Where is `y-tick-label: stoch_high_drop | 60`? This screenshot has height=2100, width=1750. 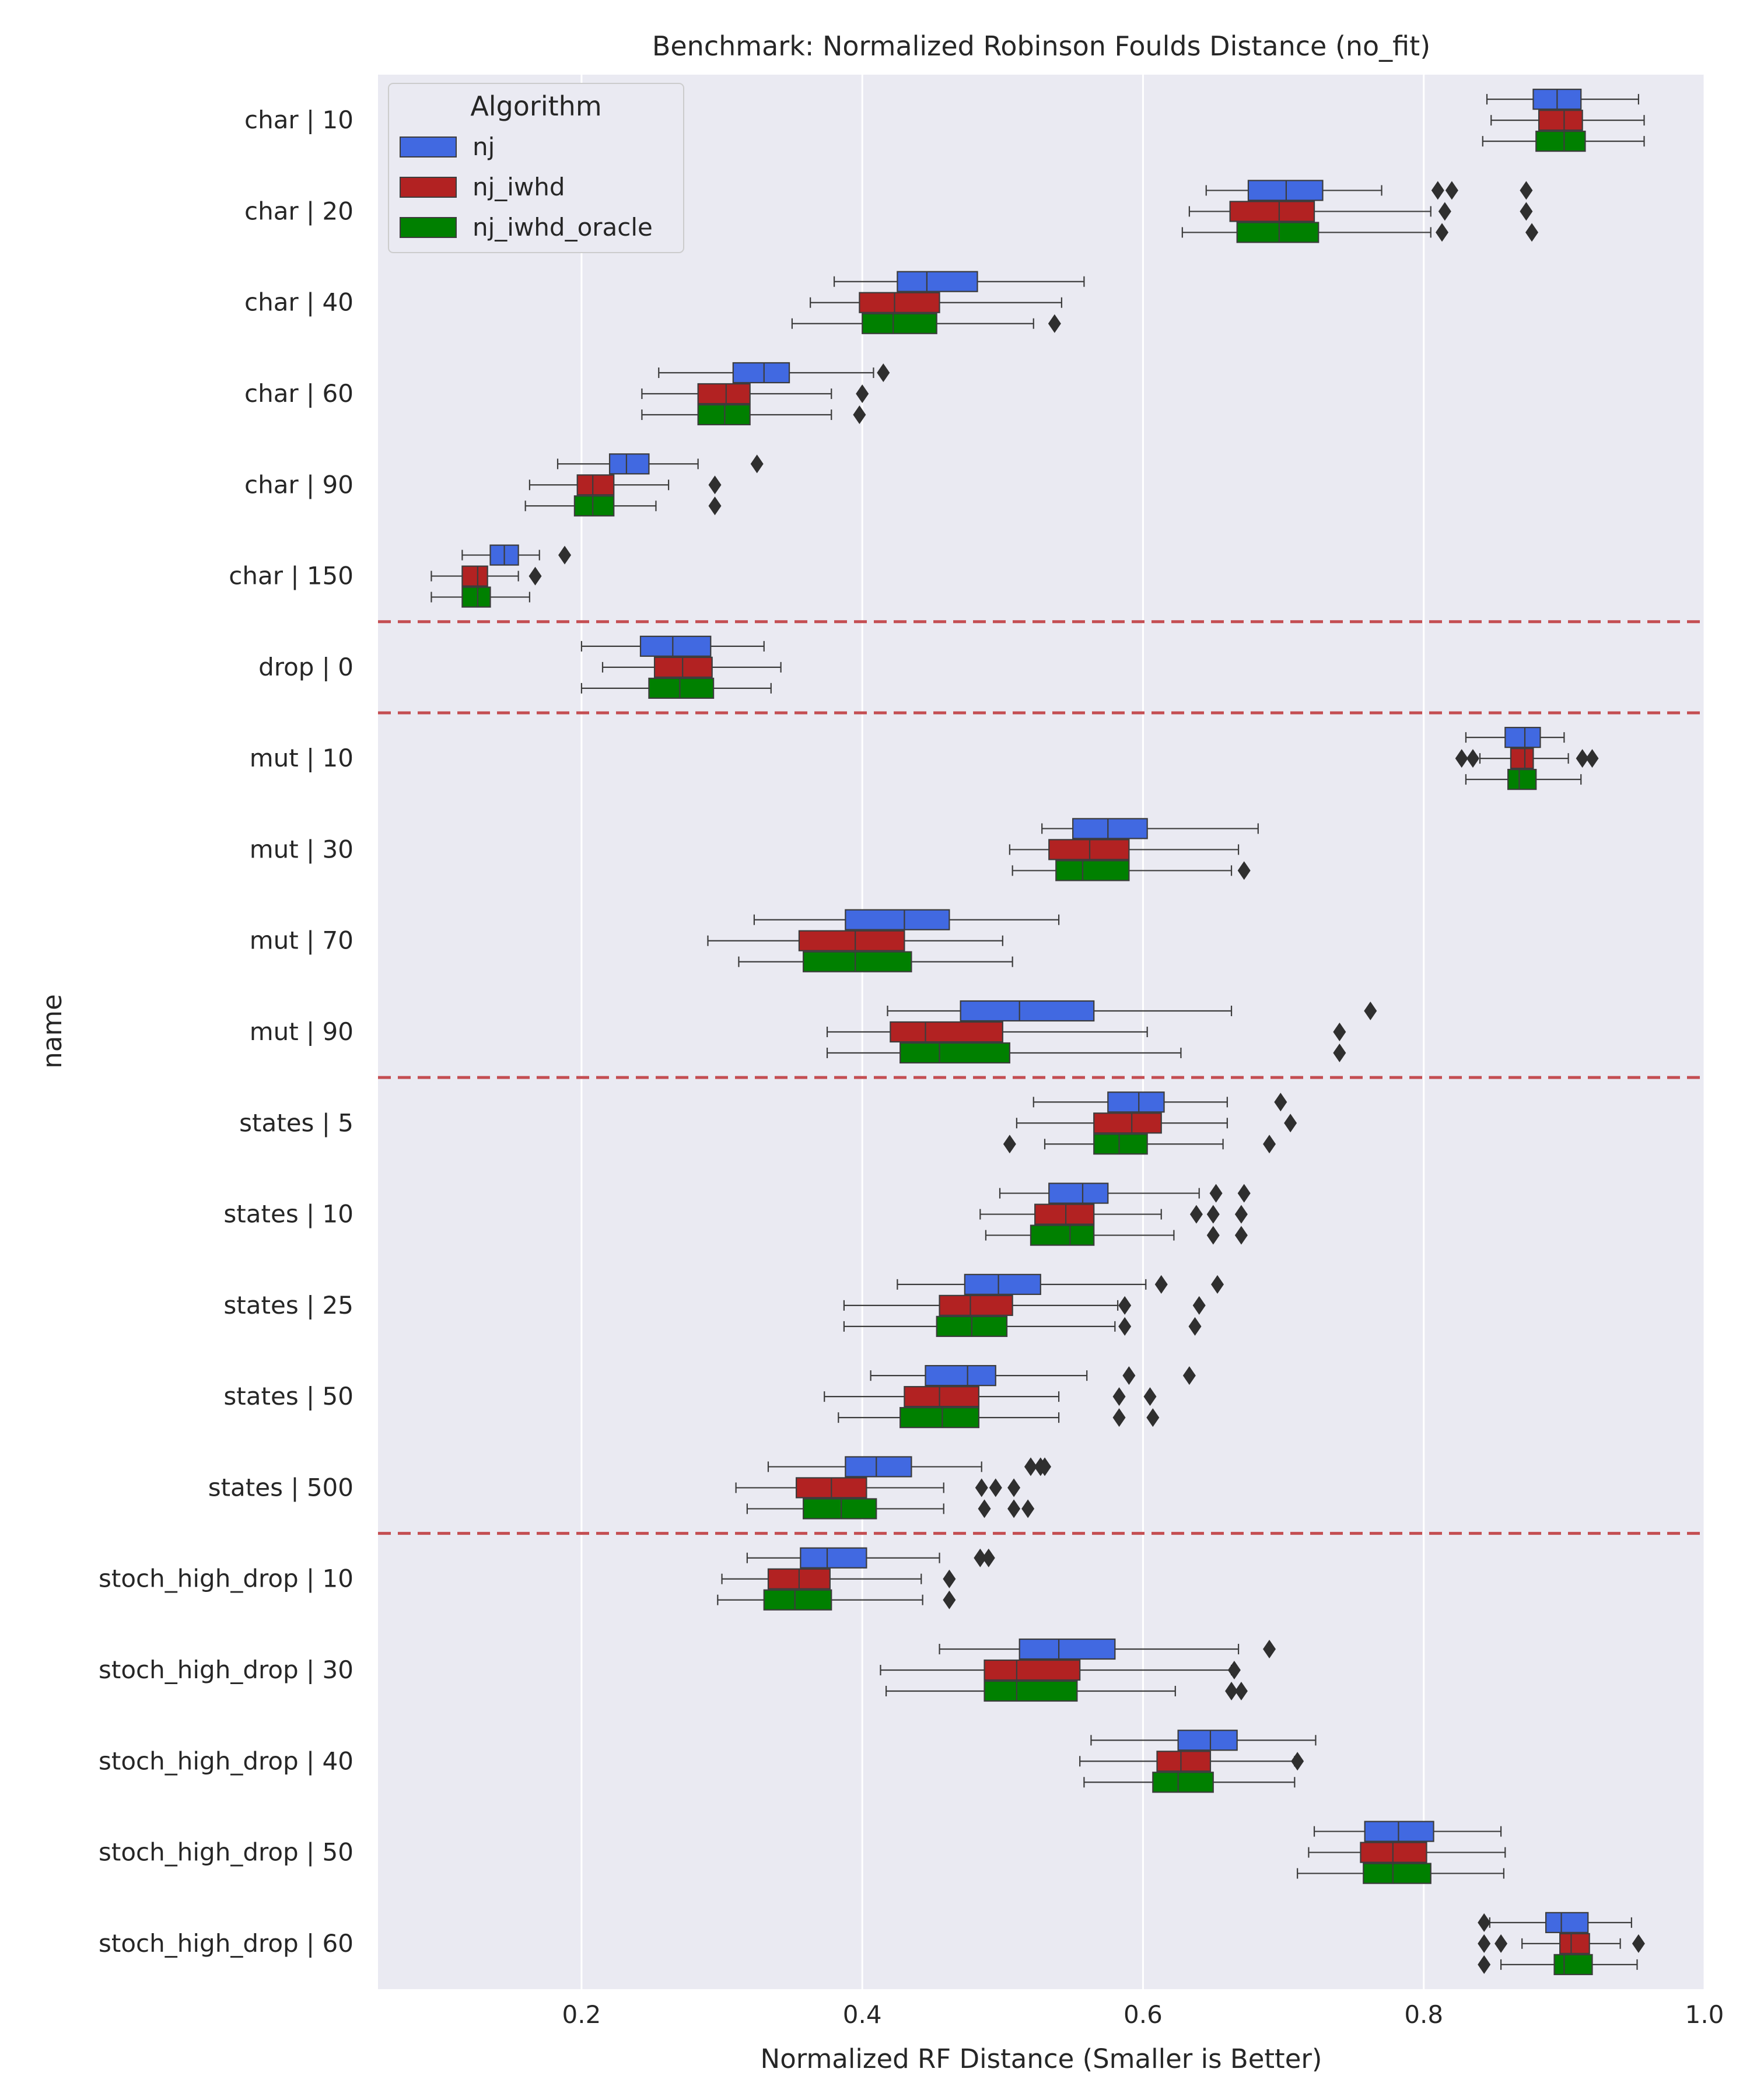
y-tick-label: stoch_high_drop | 60 is located at coordinates (226, 1943).